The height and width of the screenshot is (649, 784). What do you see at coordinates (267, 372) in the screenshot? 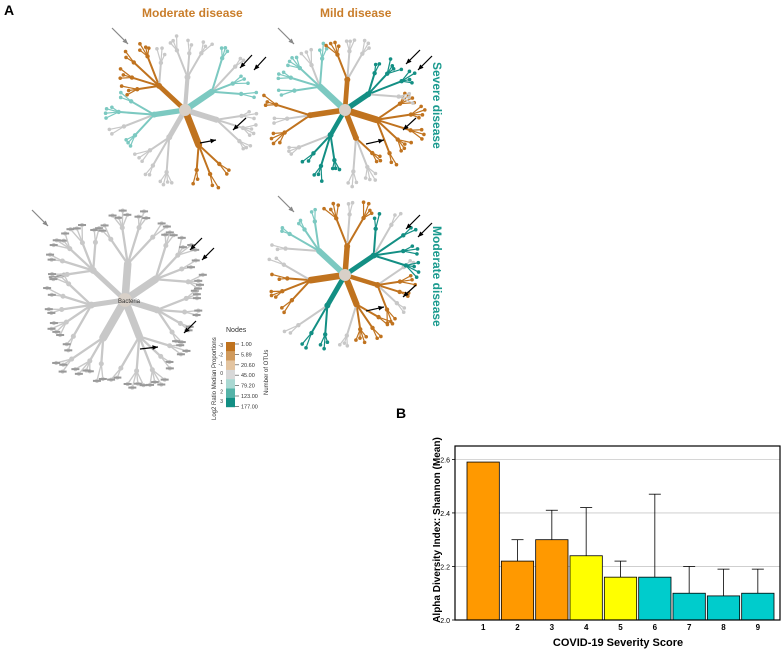
I see `legend-right-axis-label: Number of OTUs` at bounding box center [267, 372].